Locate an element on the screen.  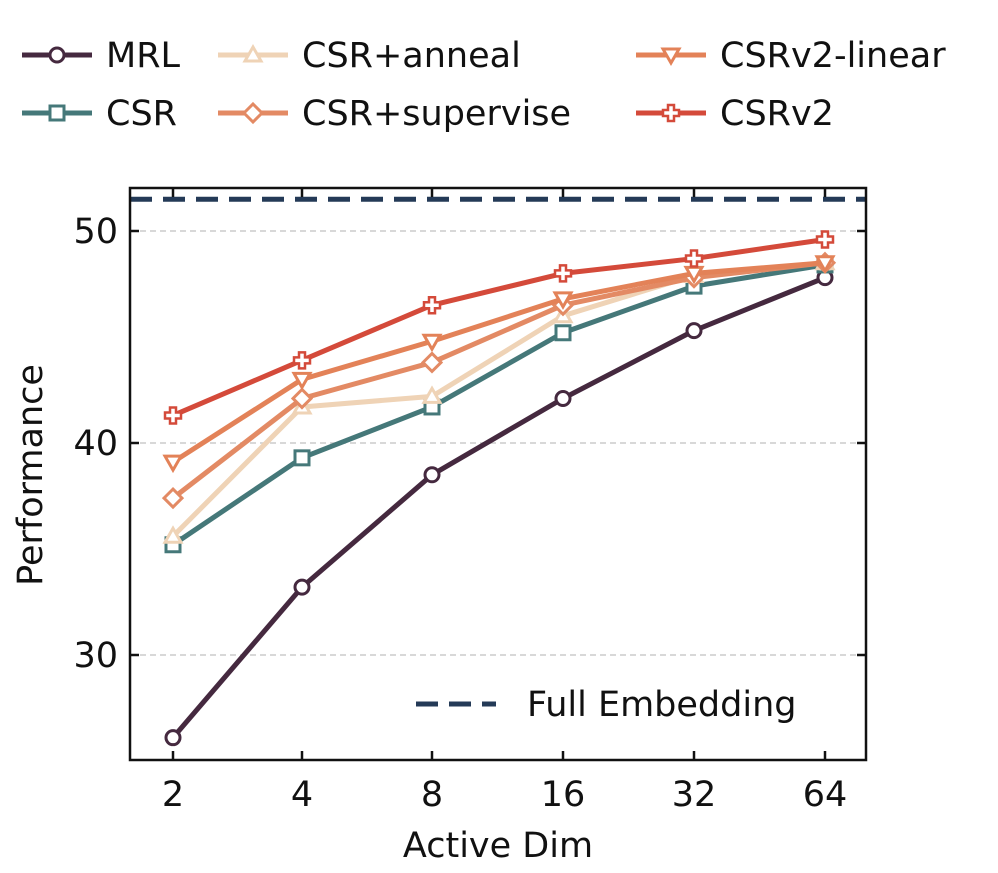
x-tick-label-4: 4 is located at coordinates (302, 795).